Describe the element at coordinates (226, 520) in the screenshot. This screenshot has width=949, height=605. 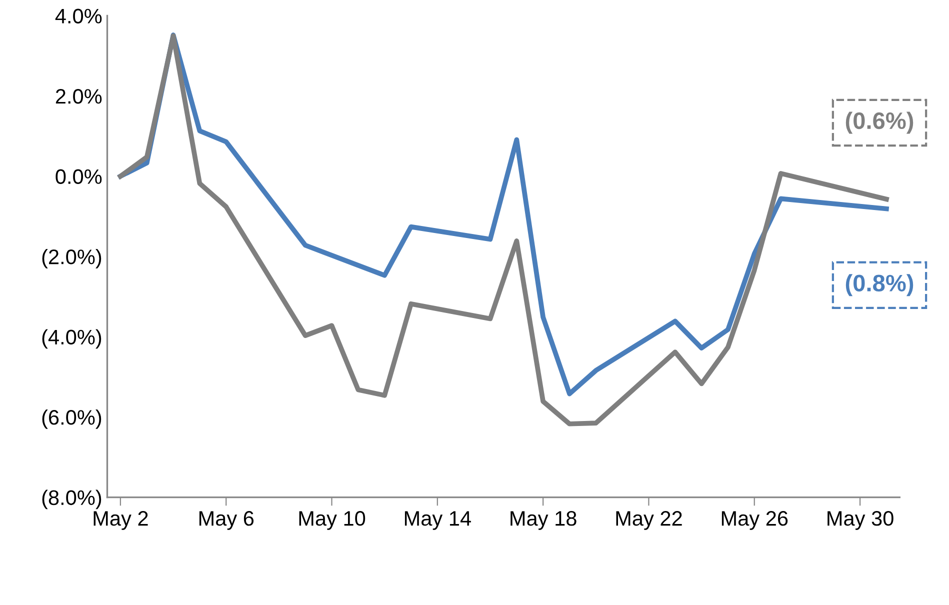
I see `x-tick-label: May 6` at that location.